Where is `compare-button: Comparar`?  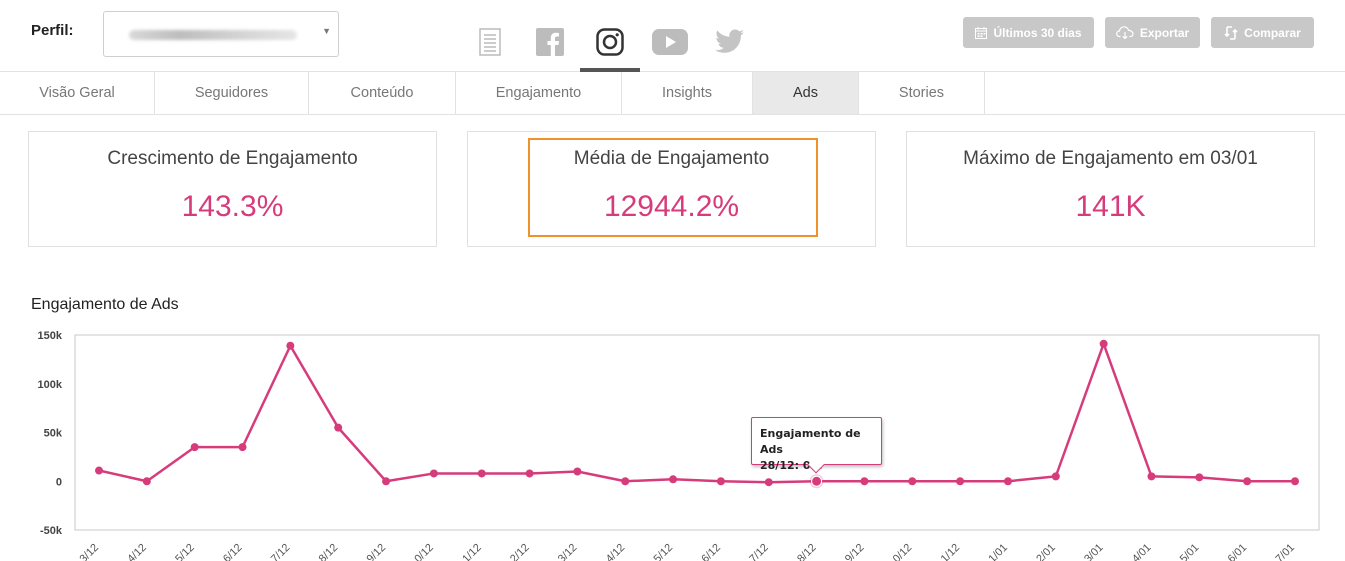
compare-button: Comparar is located at coordinates (1262, 32).